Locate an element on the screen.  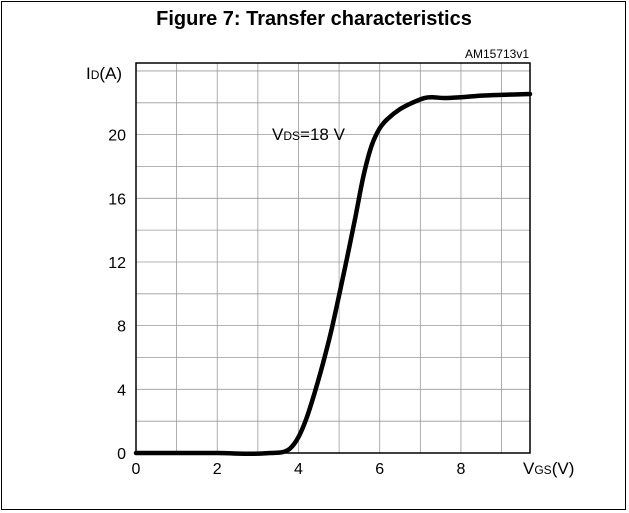
y-tick-label: 16 is located at coordinates (117, 199).